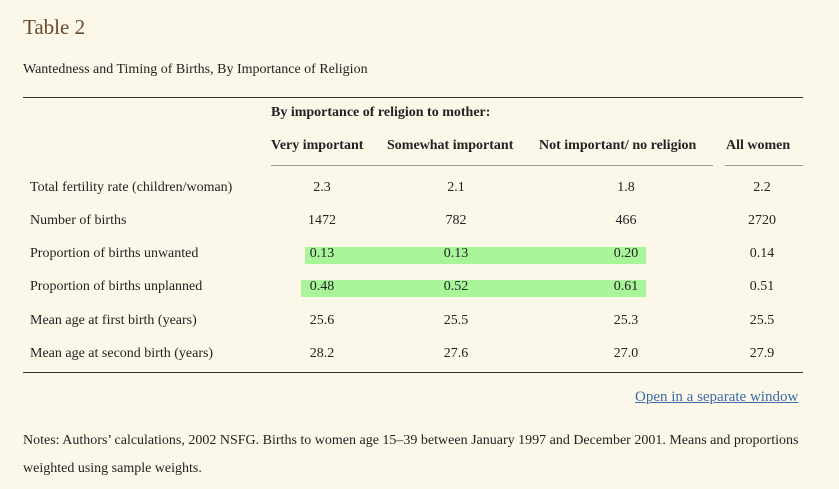 This screenshot has width=839, height=489. Describe the element at coordinates (113, 320) in the screenshot. I see `row-label: Mean age at first birth (years)` at that location.